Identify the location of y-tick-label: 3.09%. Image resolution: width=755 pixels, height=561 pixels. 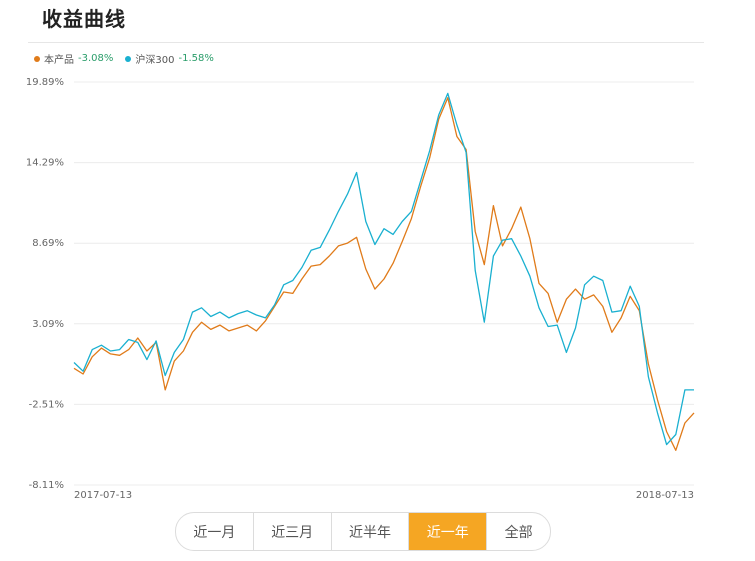
(48, 324).